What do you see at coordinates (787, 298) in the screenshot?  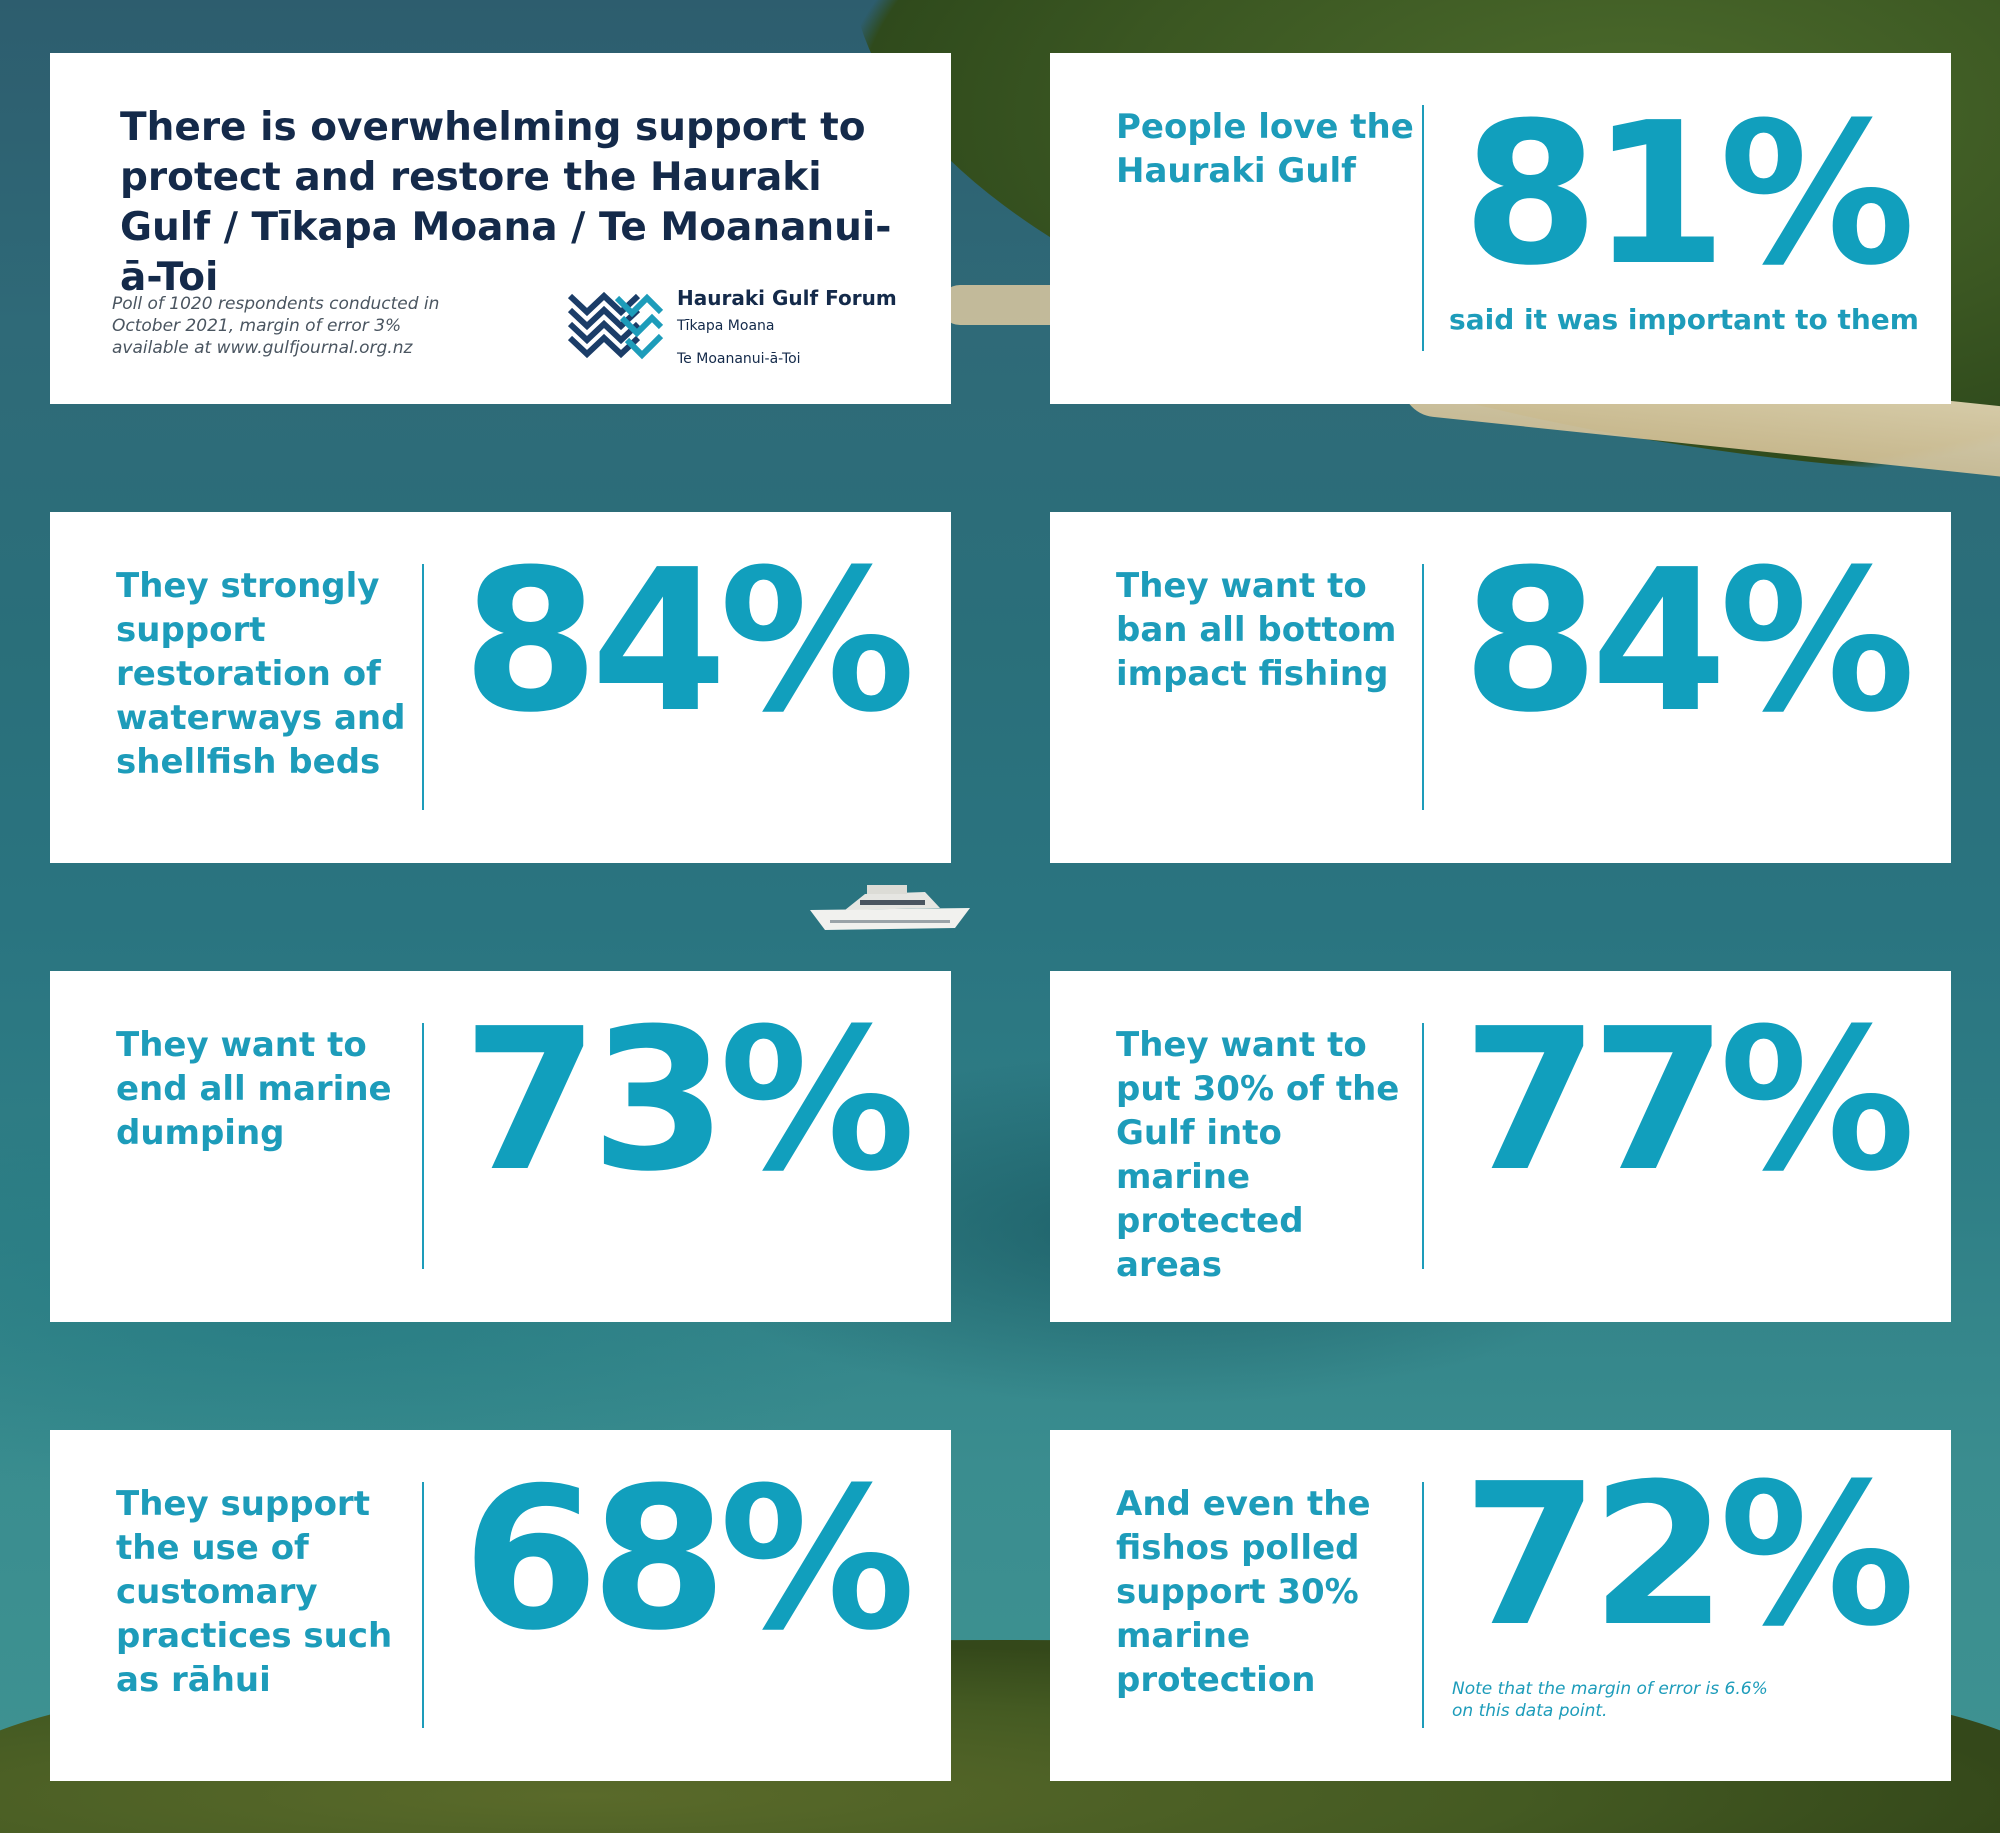 I see `logo-name: Hauraki Gulf Forum` at bounding box center [787, 298].